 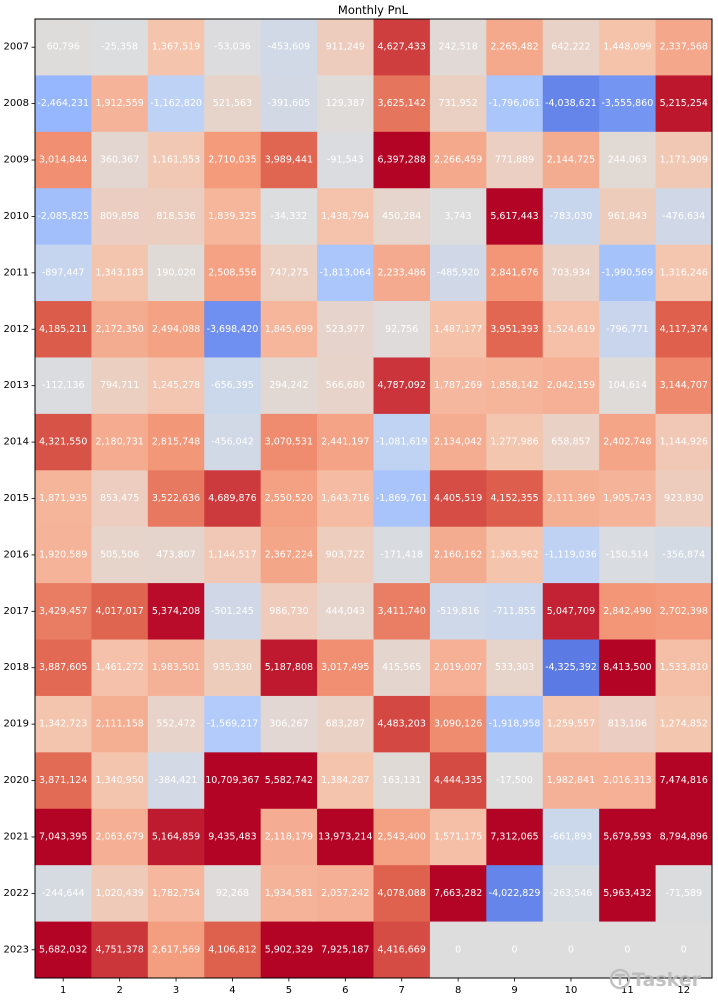 What do you see at coordinates (119, 780) in the screenshot?
I see `cell-value-label: 1,340,950` at bounding box center [119, 780].